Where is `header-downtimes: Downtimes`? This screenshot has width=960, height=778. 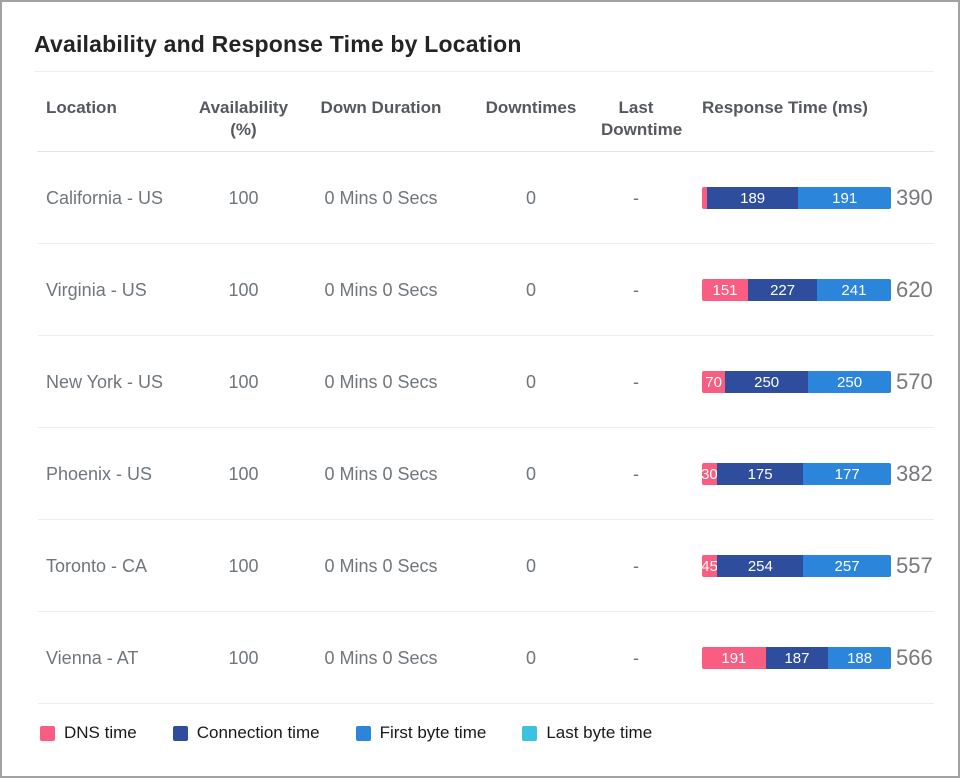
header-downtimes: Downtimes is located at coordinates (531, 107).